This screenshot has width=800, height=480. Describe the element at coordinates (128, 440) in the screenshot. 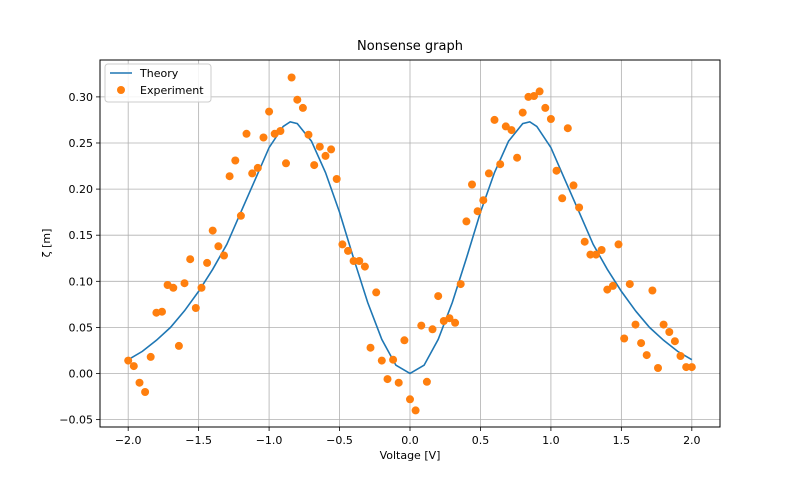

I see `x-tick-label: −2.0` at that location.